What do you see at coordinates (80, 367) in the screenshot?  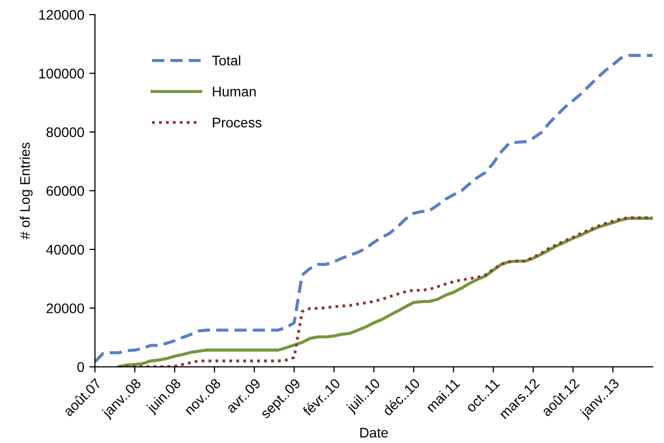 I see `y-tick-label: 0` at bounding box center [80, 367].